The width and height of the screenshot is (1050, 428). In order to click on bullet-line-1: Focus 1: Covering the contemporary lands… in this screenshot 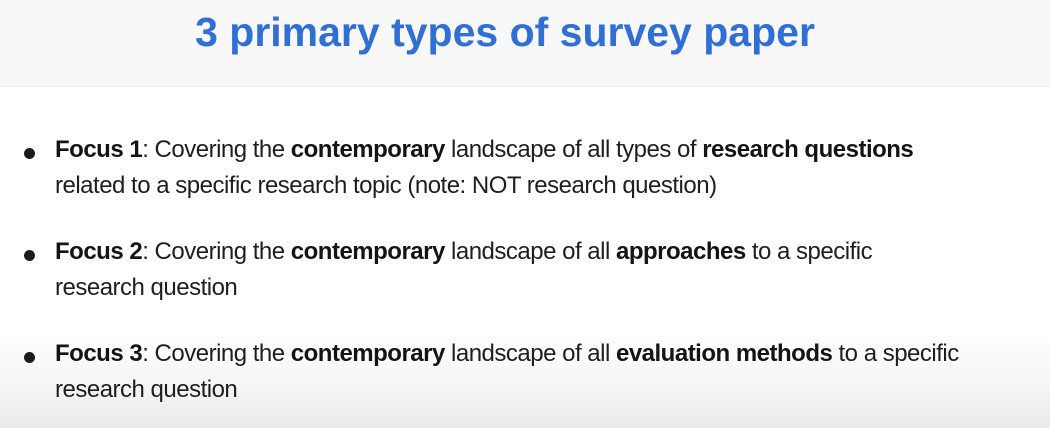, I will do `click(484, 149)`.